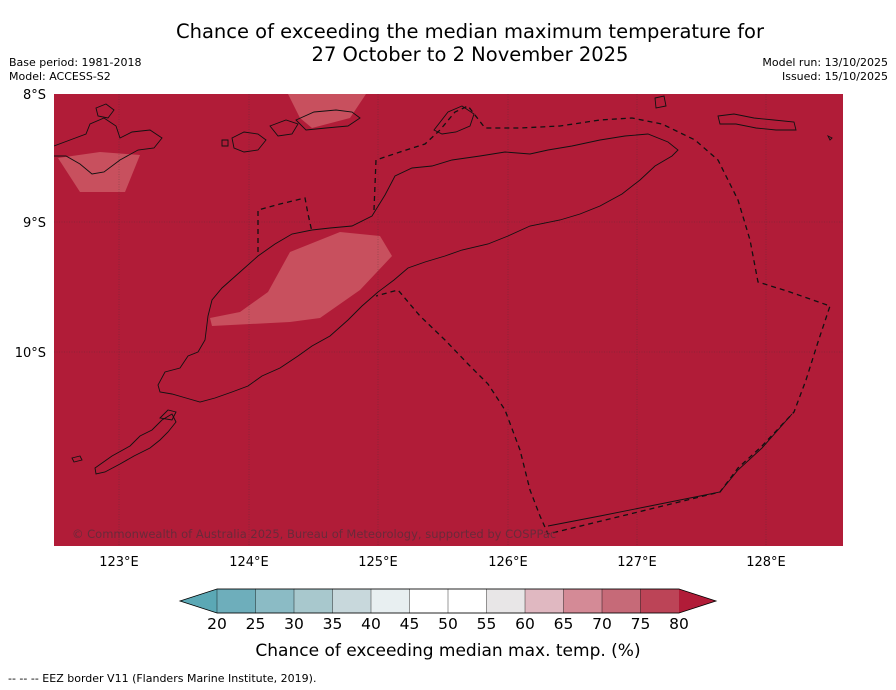  What do you see at coordinates (285, 224) in the screenshot?
I see `eez-timor-leste` at bounding box center [285, 224].